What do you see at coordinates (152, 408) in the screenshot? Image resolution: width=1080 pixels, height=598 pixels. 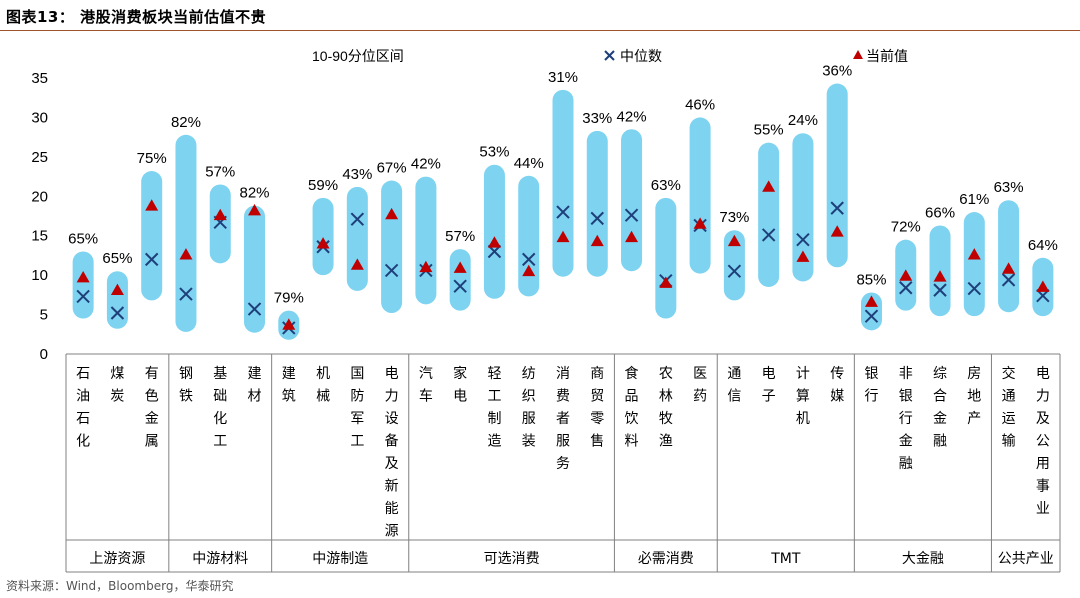 I see `category-label: 有色金属` at bounding box center [152, 408].